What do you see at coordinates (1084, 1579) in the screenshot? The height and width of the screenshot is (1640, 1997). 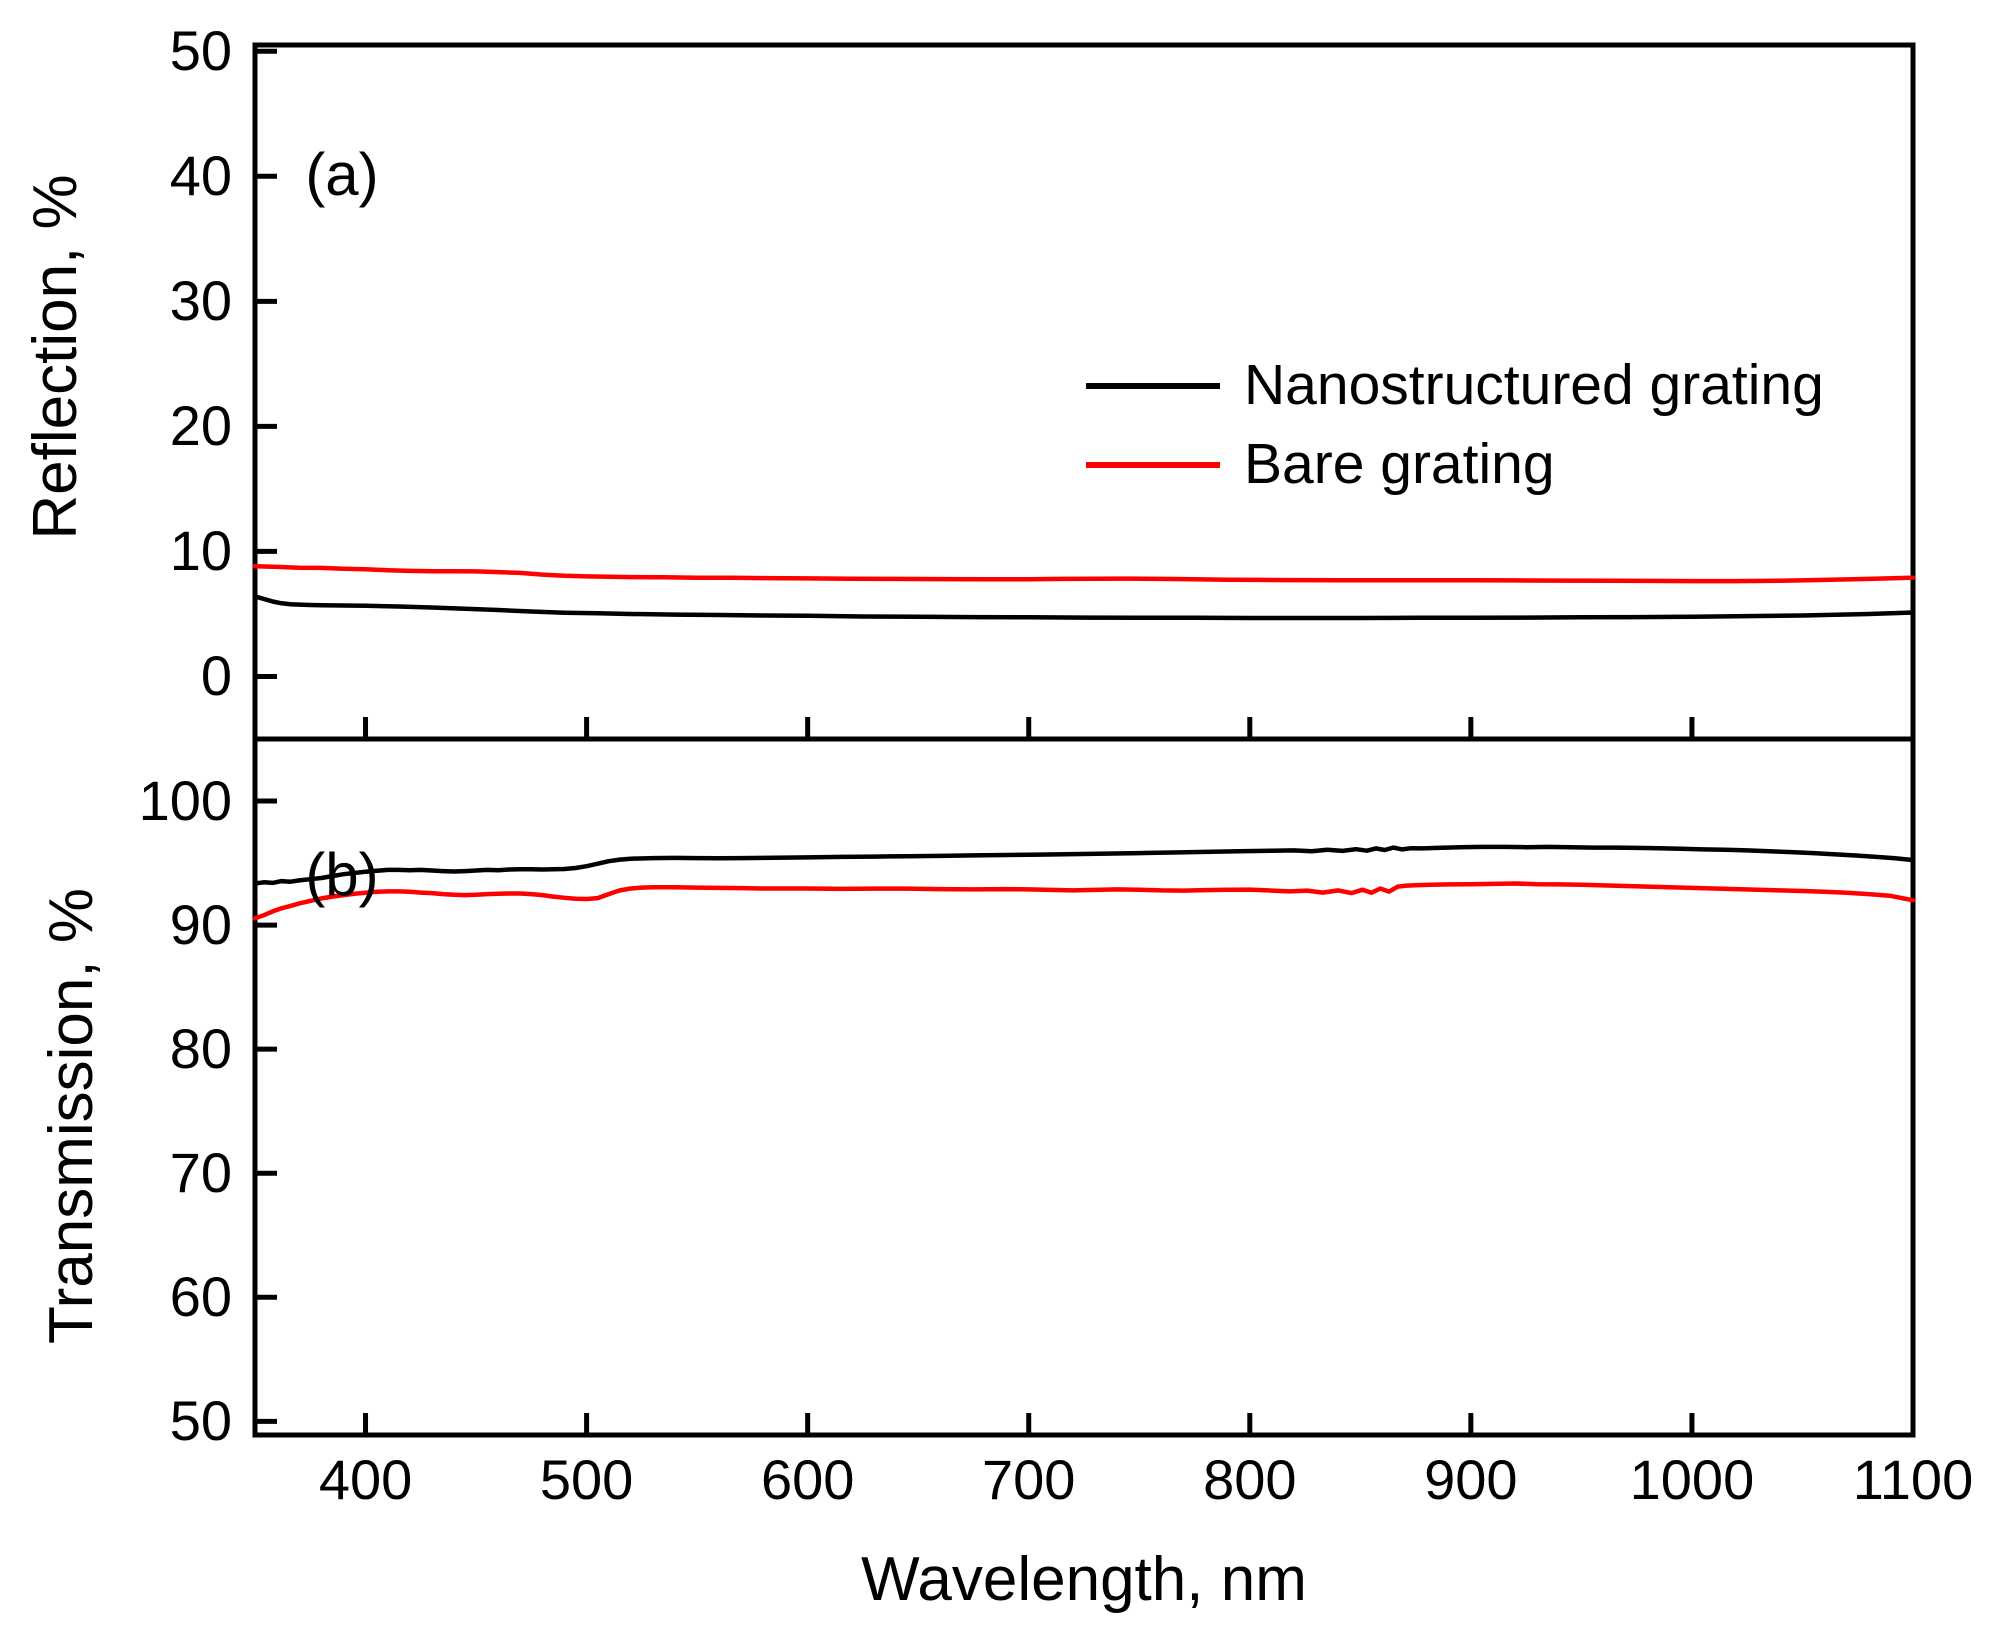 I see `x-axis-title: Wavelength, nm` at bounding box center [1084, 1579].